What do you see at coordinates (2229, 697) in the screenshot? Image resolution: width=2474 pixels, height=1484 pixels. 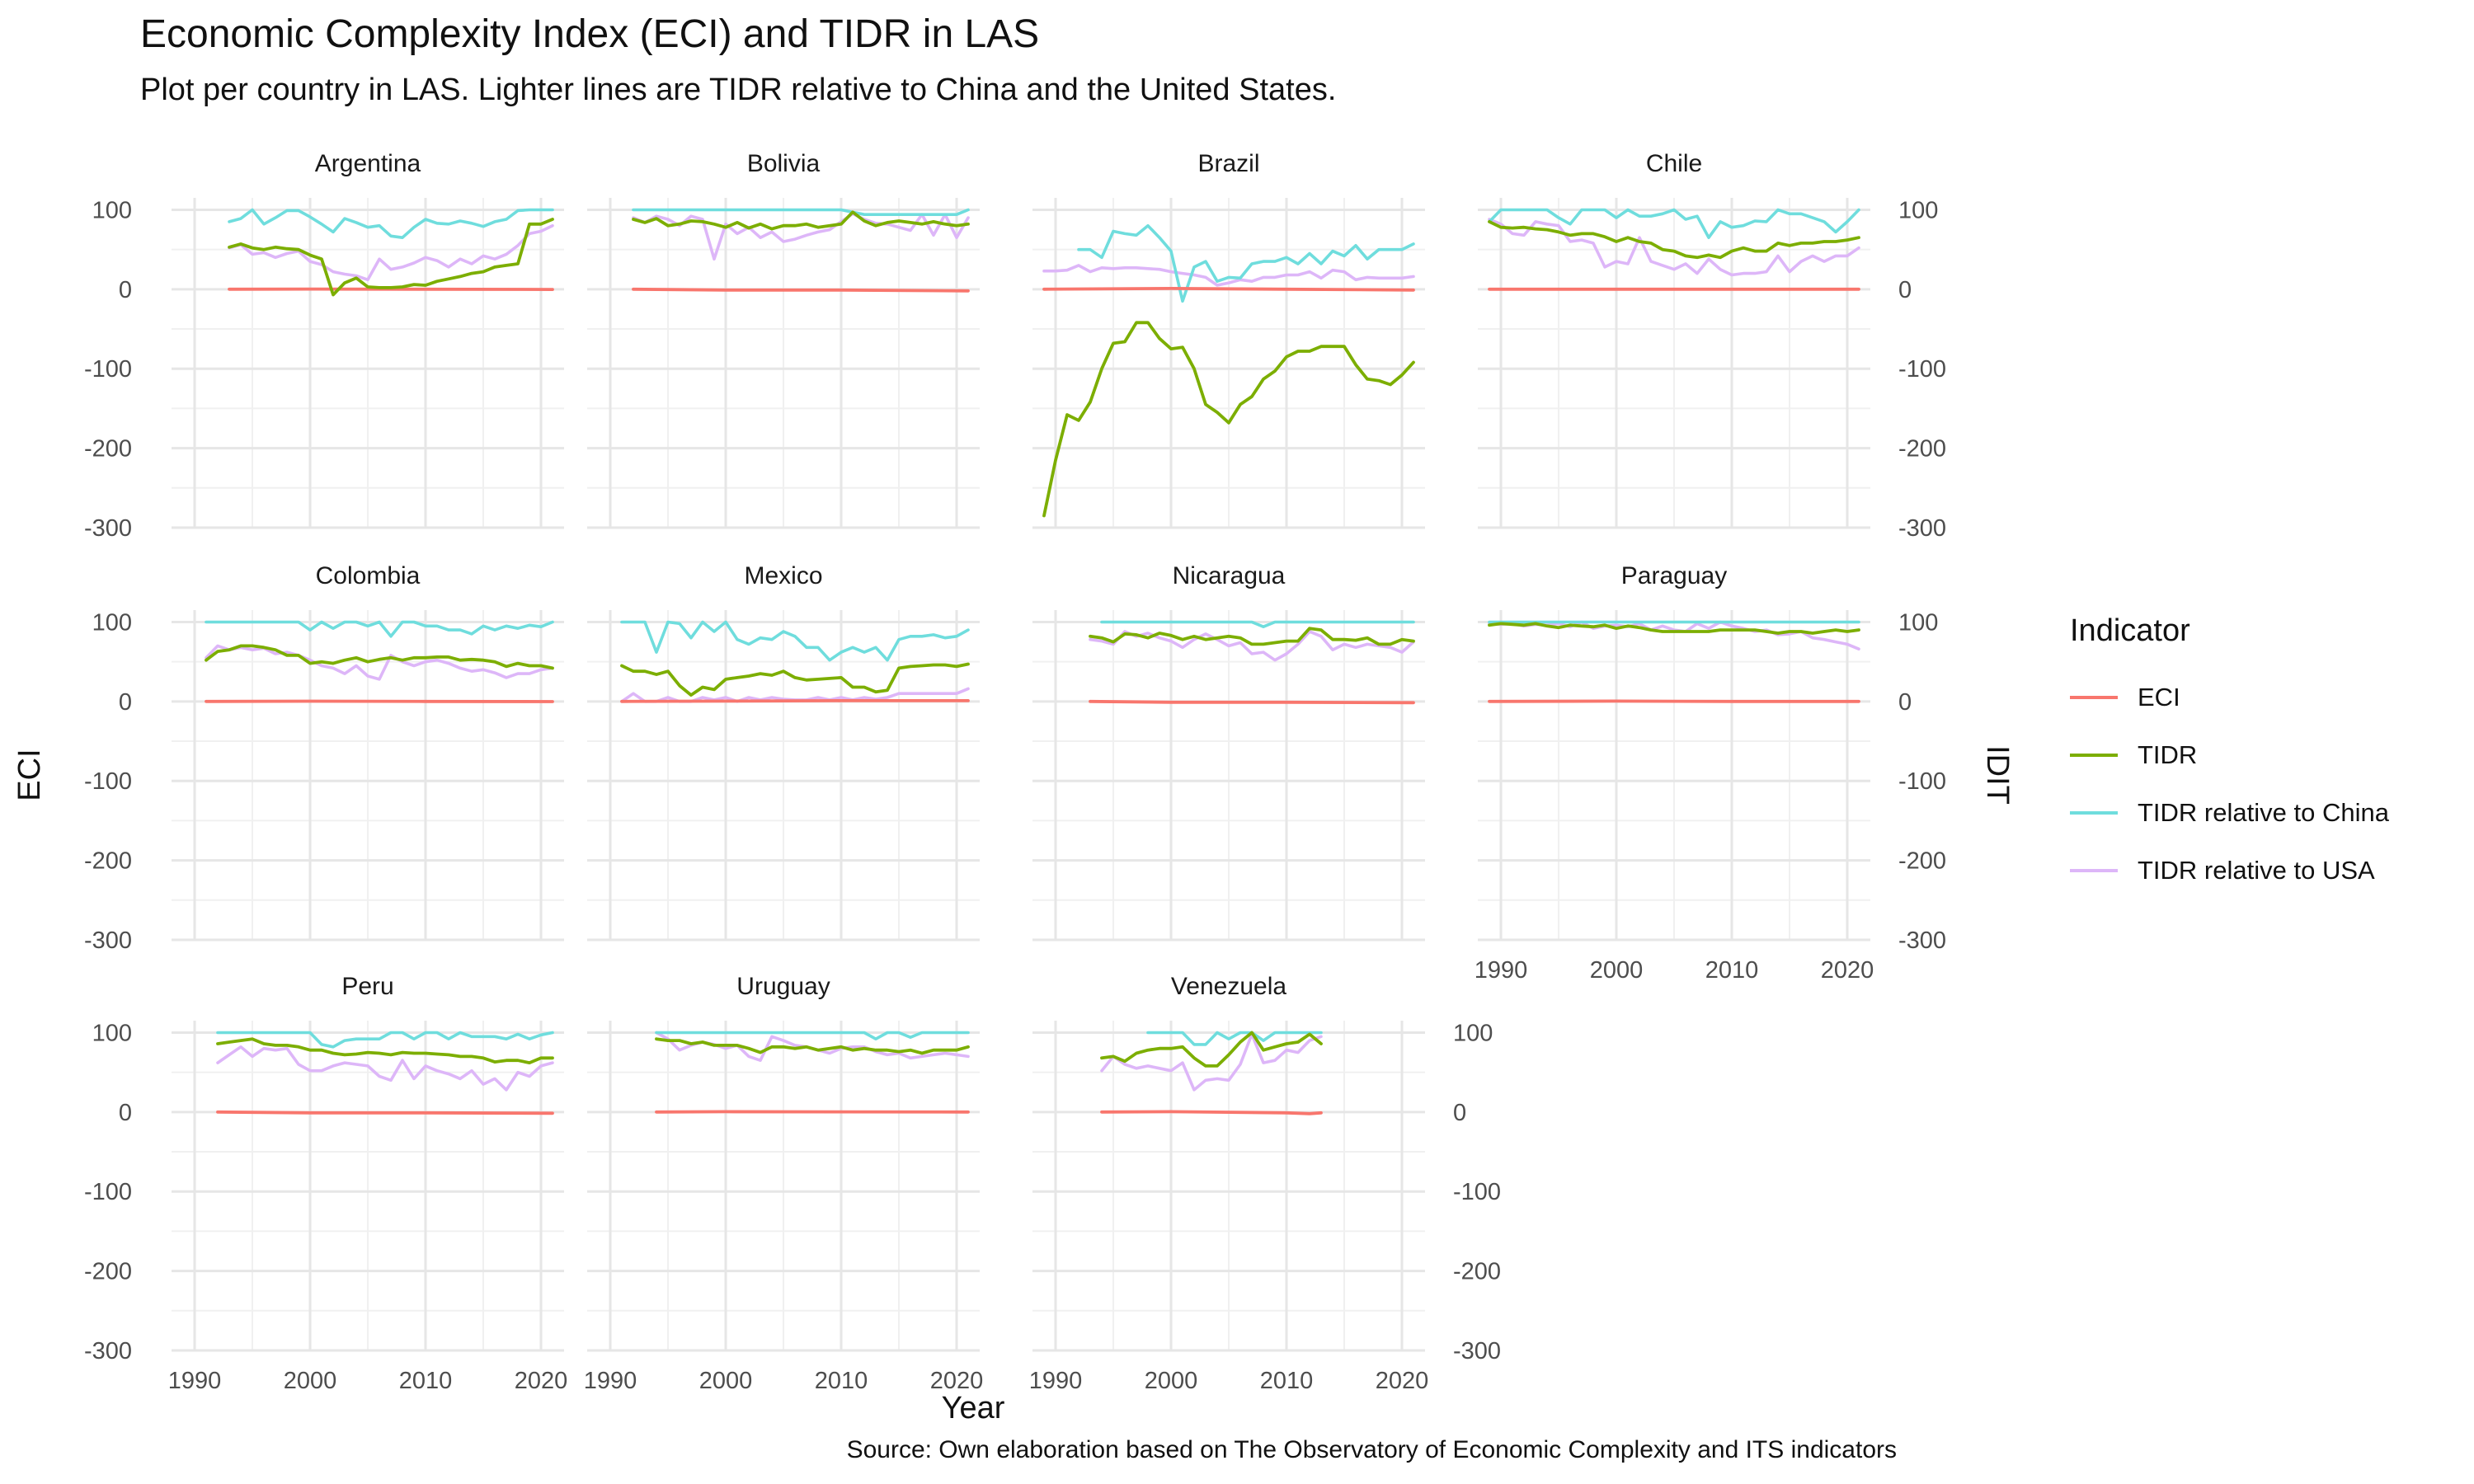 I see `legend-item-eci: ECI` at bounding box center [2229, 697].